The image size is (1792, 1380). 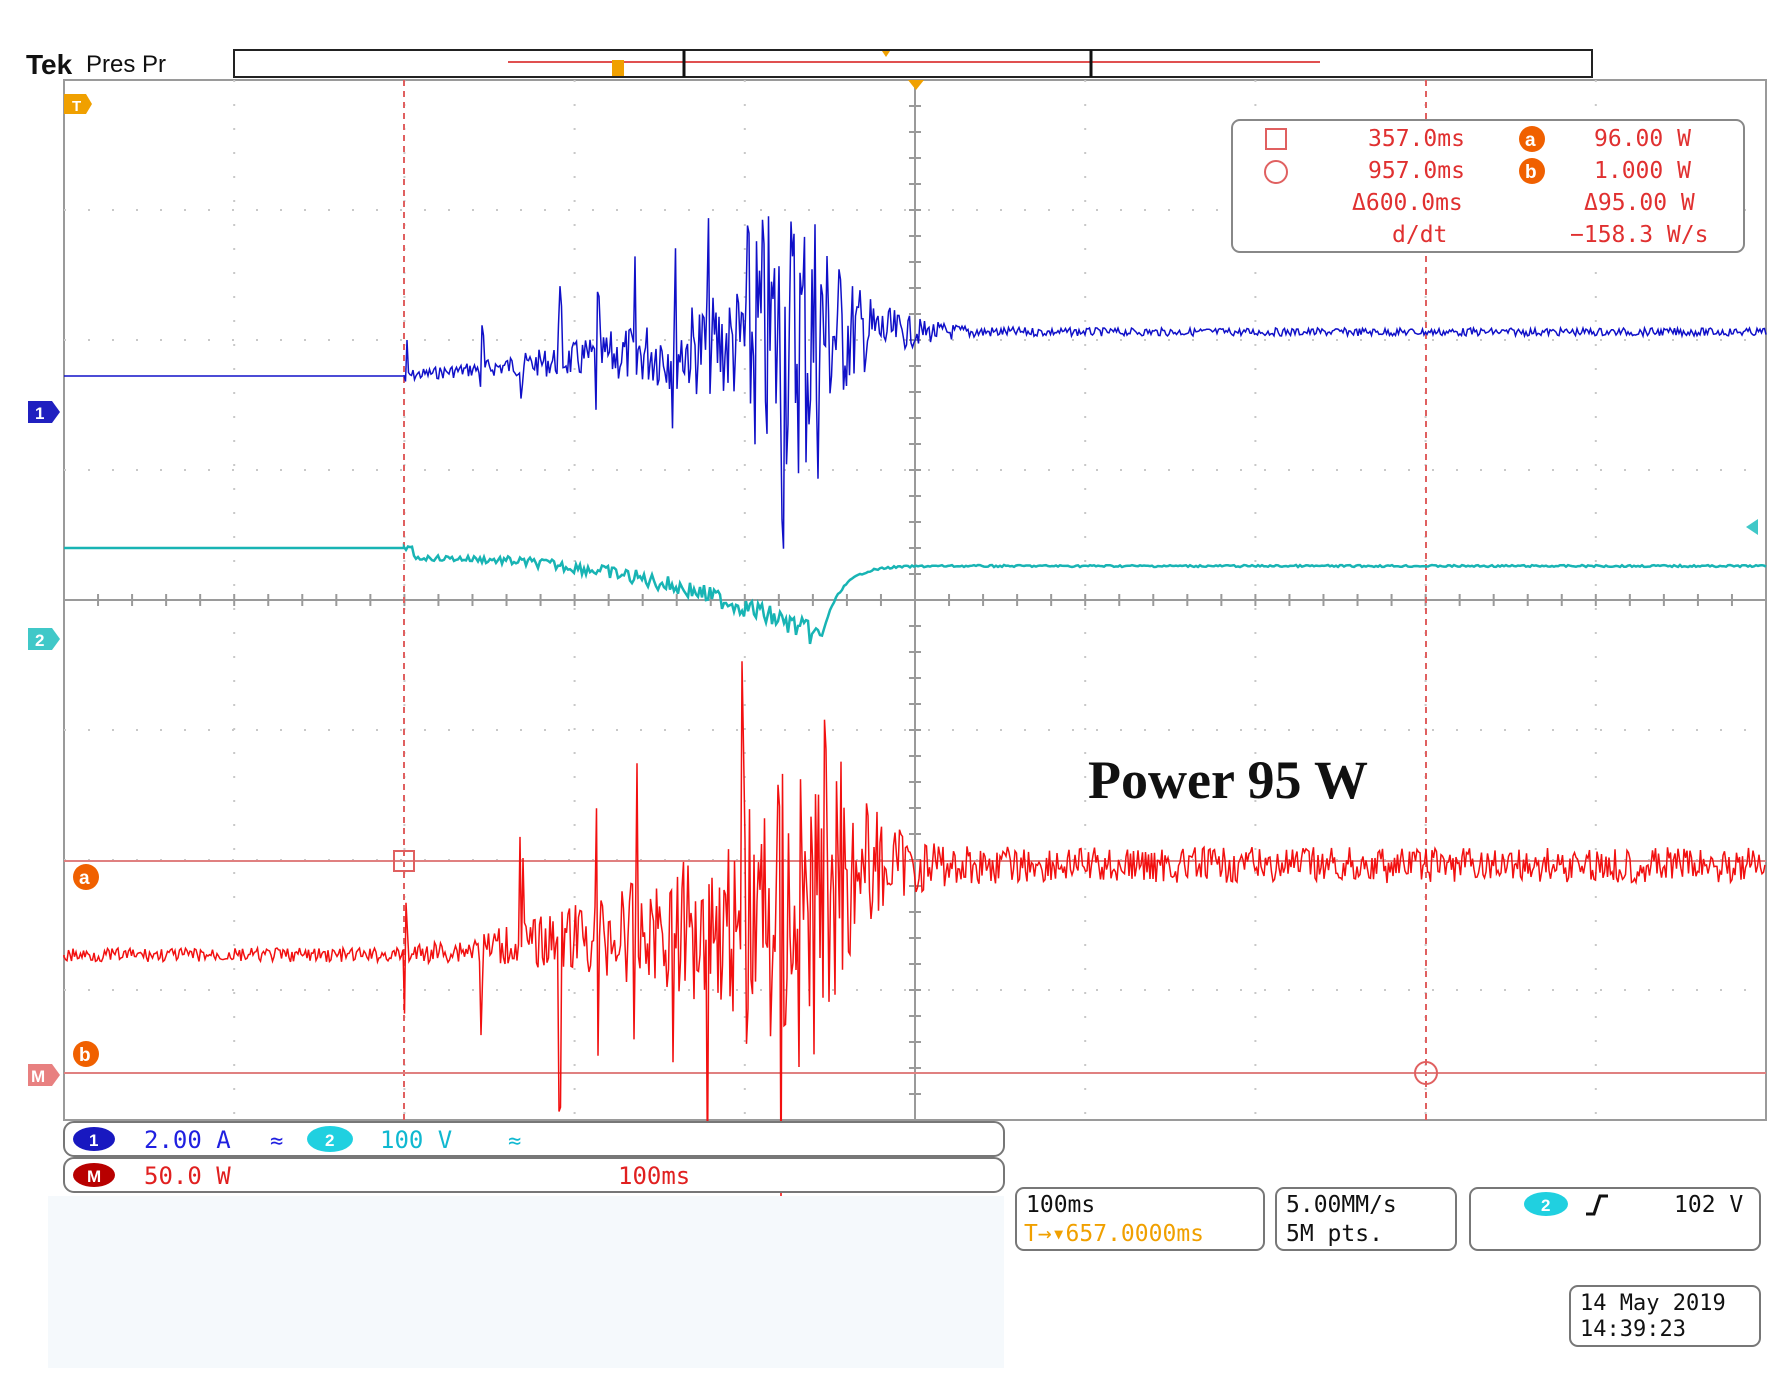 I want to click on ch2-voltage-trace, so click(x=915, y=594).